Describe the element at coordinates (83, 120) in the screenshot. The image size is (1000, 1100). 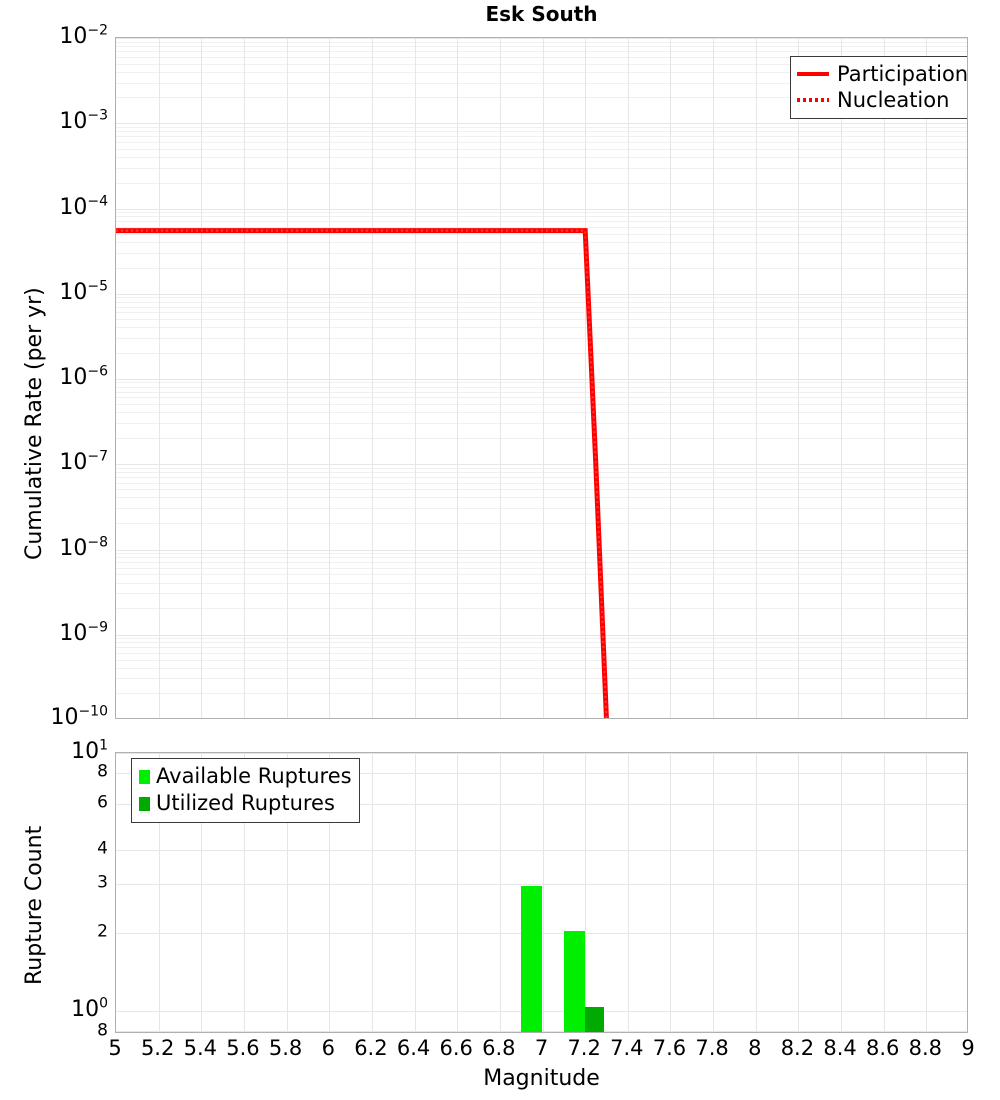
I see `ytick-label: 10⁻³` at that location.